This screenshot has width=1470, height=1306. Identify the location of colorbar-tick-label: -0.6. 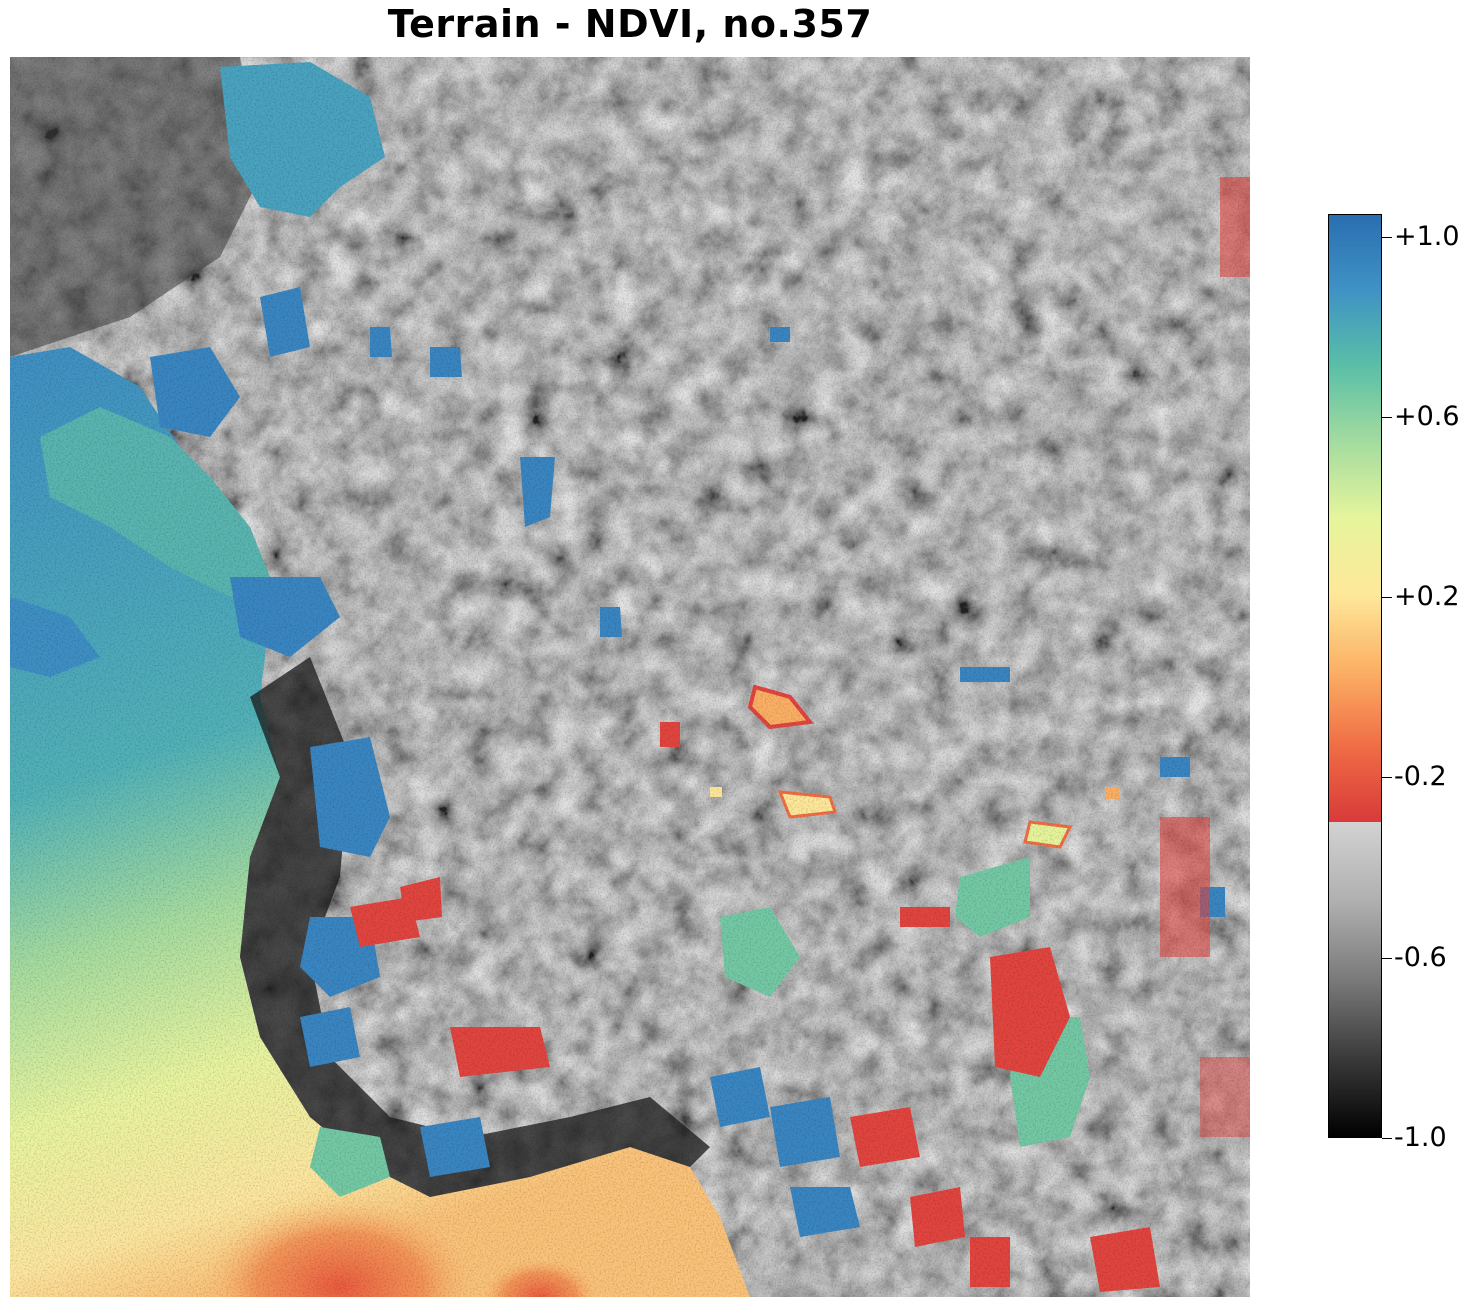
(1420, 957).